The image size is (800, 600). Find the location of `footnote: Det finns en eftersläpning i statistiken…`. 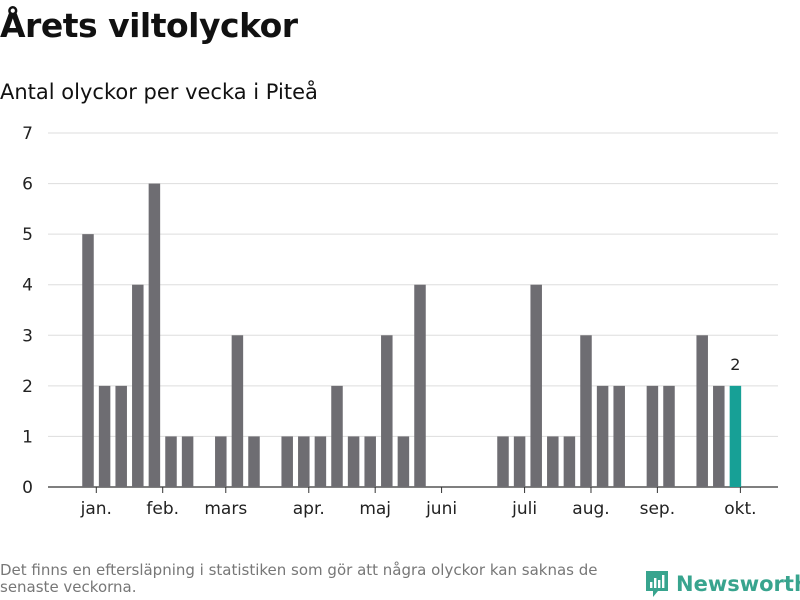

footnote: Det finns en eftersläpning i statistiken… is located at coordinates (299, 578).